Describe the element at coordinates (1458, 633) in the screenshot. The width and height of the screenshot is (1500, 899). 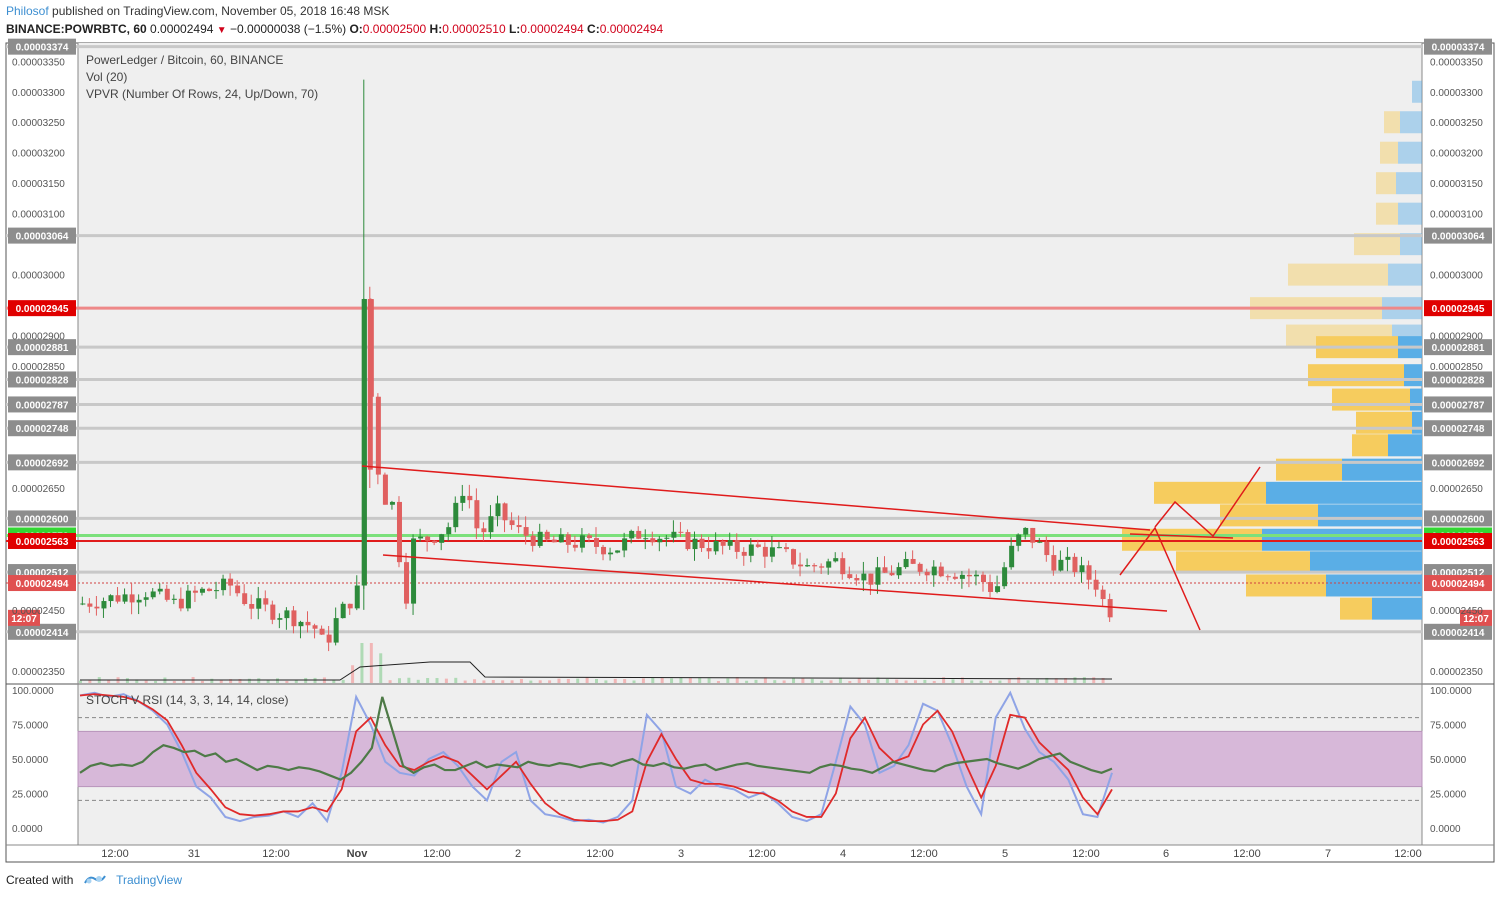
I see `price-level-label: 0.00002414` at that location.